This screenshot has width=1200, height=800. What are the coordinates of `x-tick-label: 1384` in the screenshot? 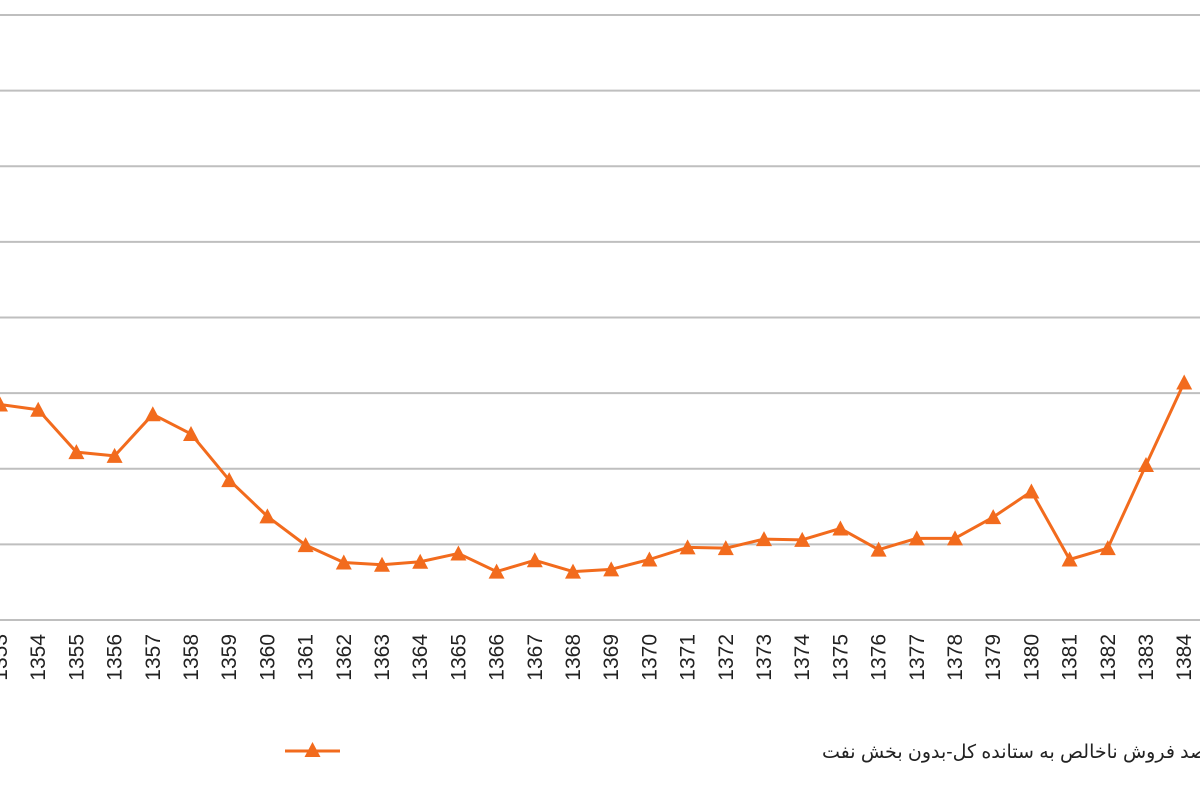 It's located at (1184, 657).